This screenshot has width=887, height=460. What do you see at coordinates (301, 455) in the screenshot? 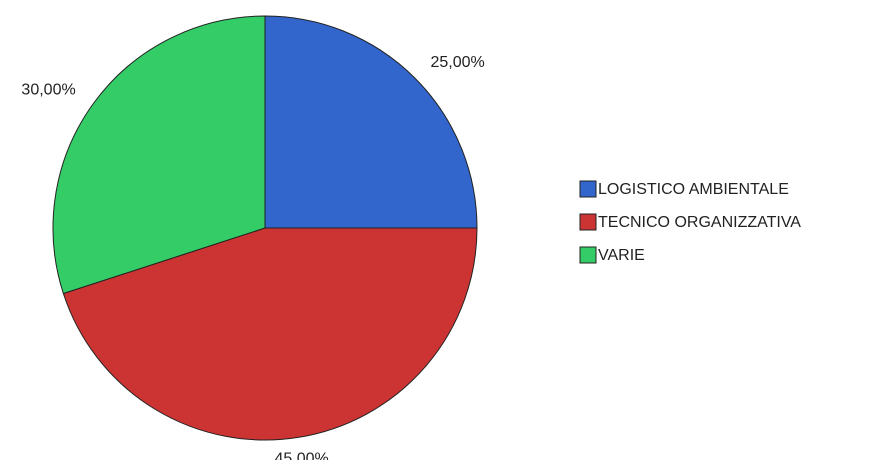
I see `slice-label: 45,00%` at bounding box center [301, 455].